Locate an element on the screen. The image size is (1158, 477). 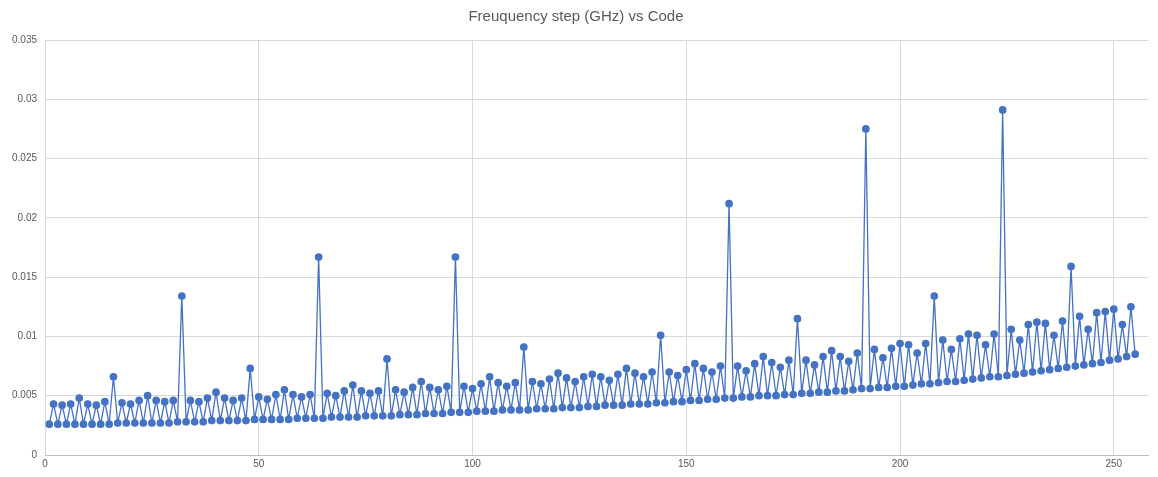
x-tick-label: 200 is located at coordinates (900, 463).